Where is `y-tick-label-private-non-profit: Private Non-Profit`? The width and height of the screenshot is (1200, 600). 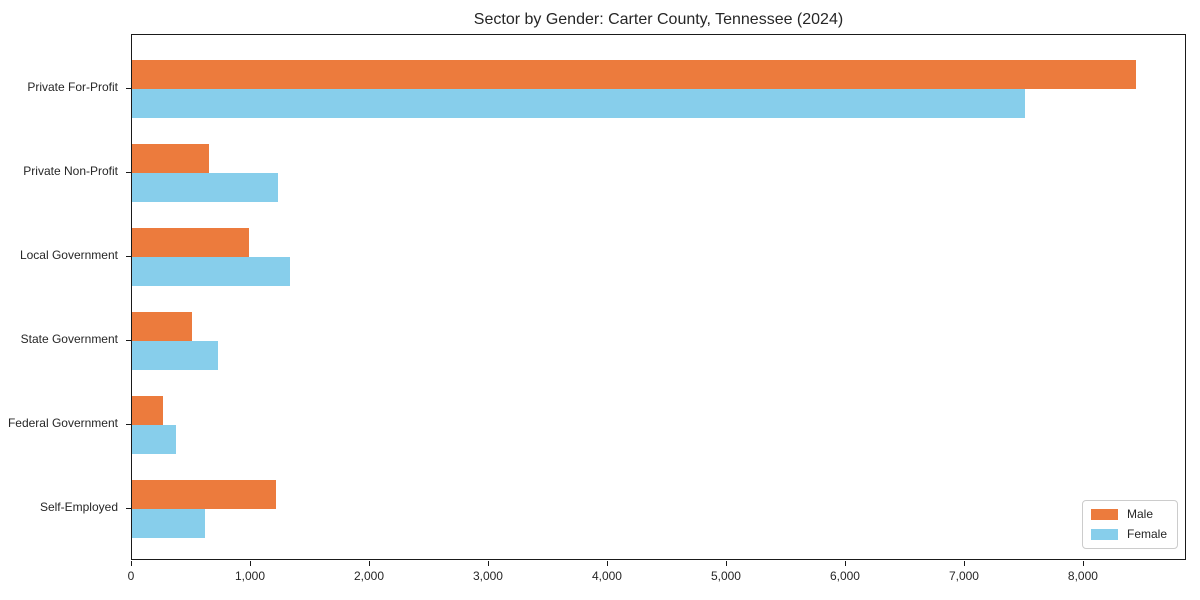
y-tick-label-private-non-profit: Private Non-Profit is located at coordinates (70, 171).